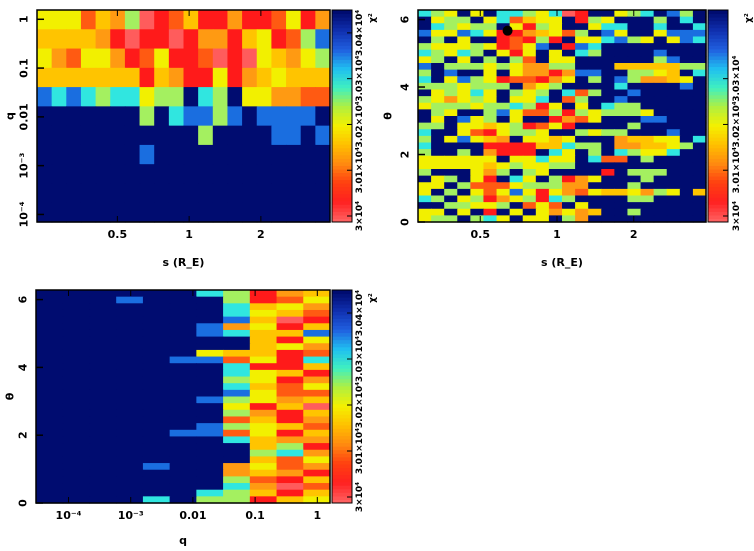 The image size is (754, 551). What do you see at coordinates (737, 216) in the screenshot?
I see `colorbar-tick-label: 3×10⁴` at bounding box center [737, 216].